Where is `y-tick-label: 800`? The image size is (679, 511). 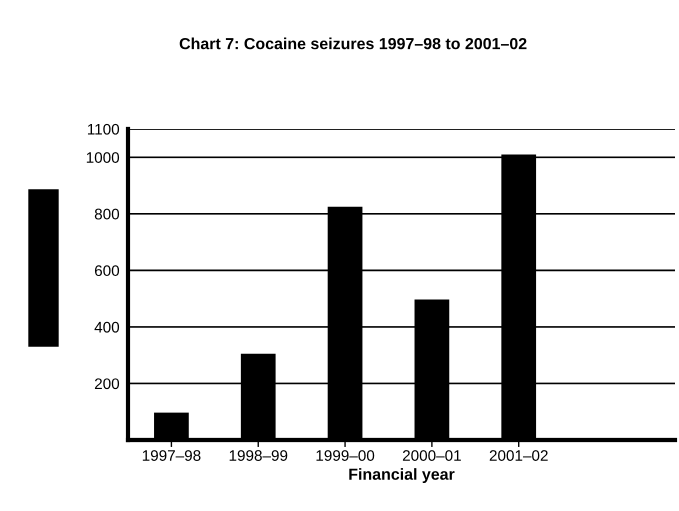
y-tick-label: 800 is located at coordinates (107, 214).